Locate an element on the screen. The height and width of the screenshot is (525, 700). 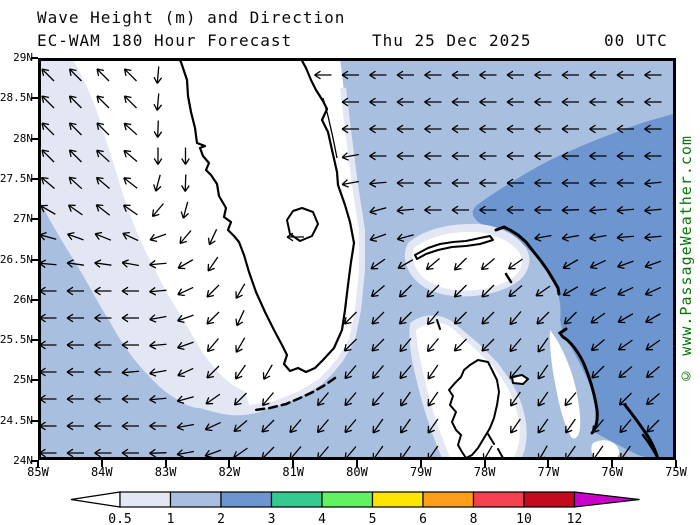
lake-okeechobee is located at coordinates (302, 224).